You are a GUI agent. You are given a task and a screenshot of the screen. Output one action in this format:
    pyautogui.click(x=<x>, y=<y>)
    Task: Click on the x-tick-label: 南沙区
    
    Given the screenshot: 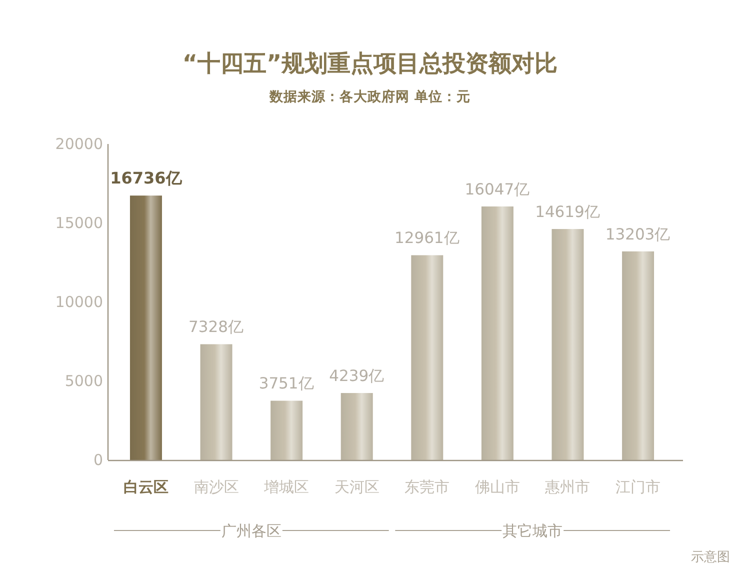 What is the action you would take?
    pyautogui.click(x=216, y=487)
    